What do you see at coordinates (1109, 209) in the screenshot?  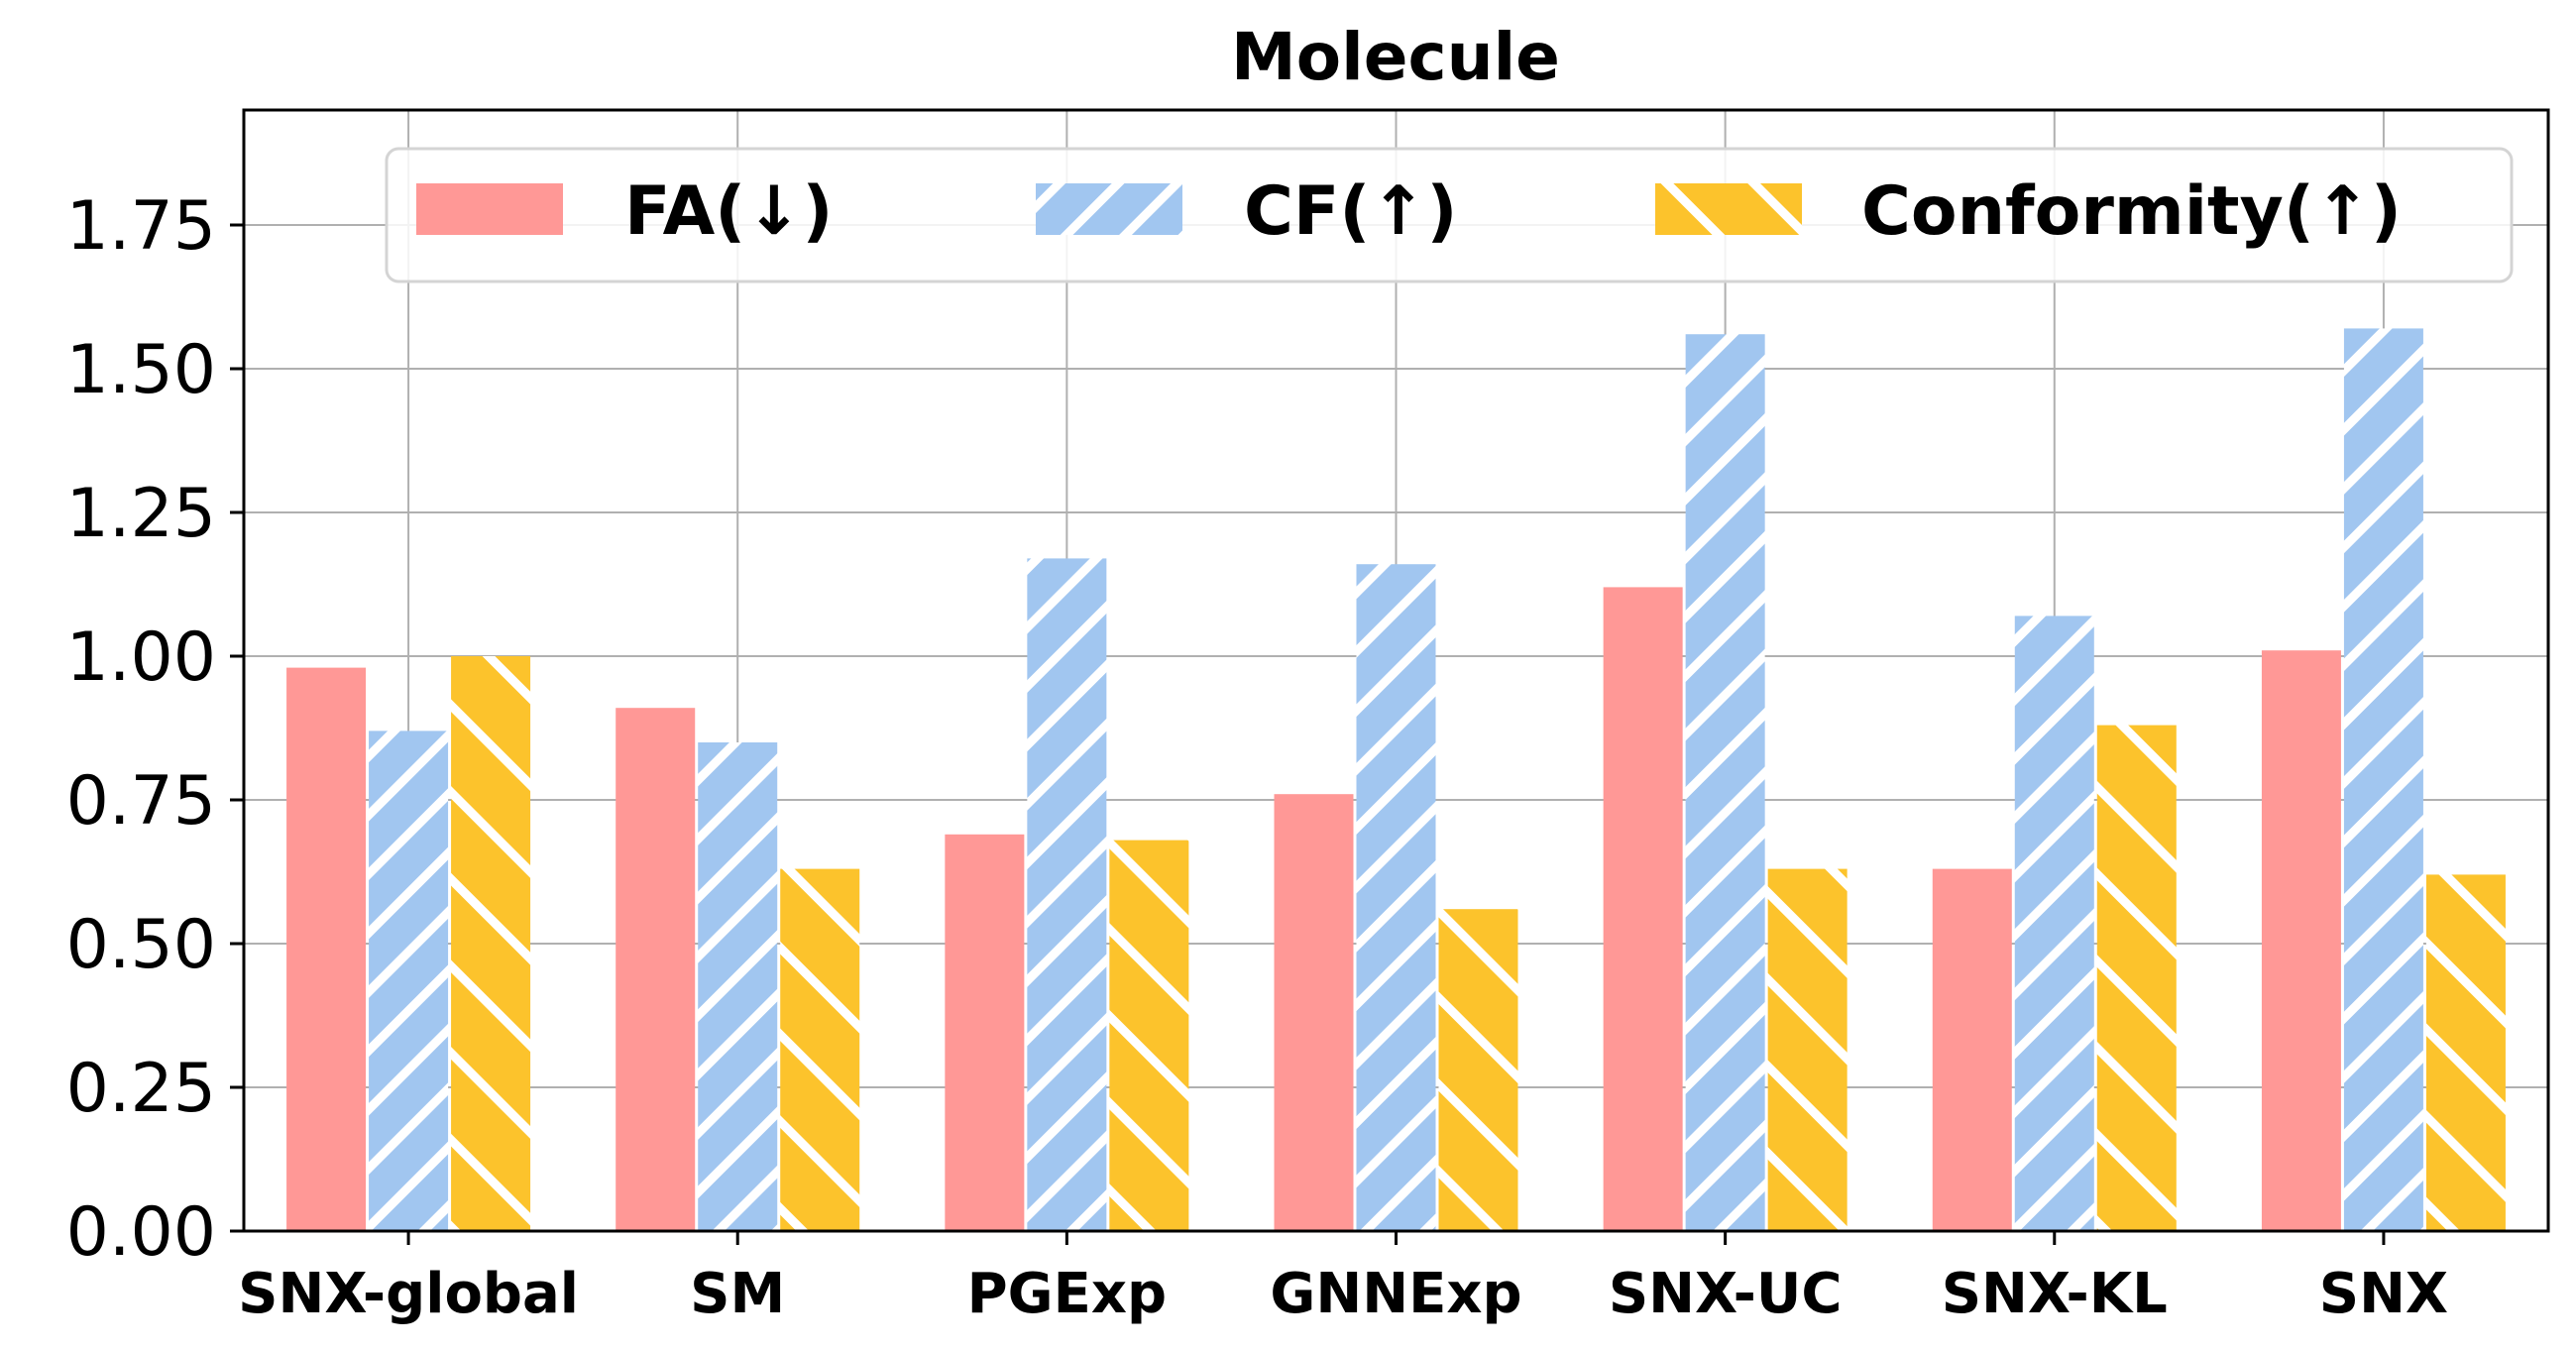 I see `legend-swatch-cf` at bounding box center [1109, 209].